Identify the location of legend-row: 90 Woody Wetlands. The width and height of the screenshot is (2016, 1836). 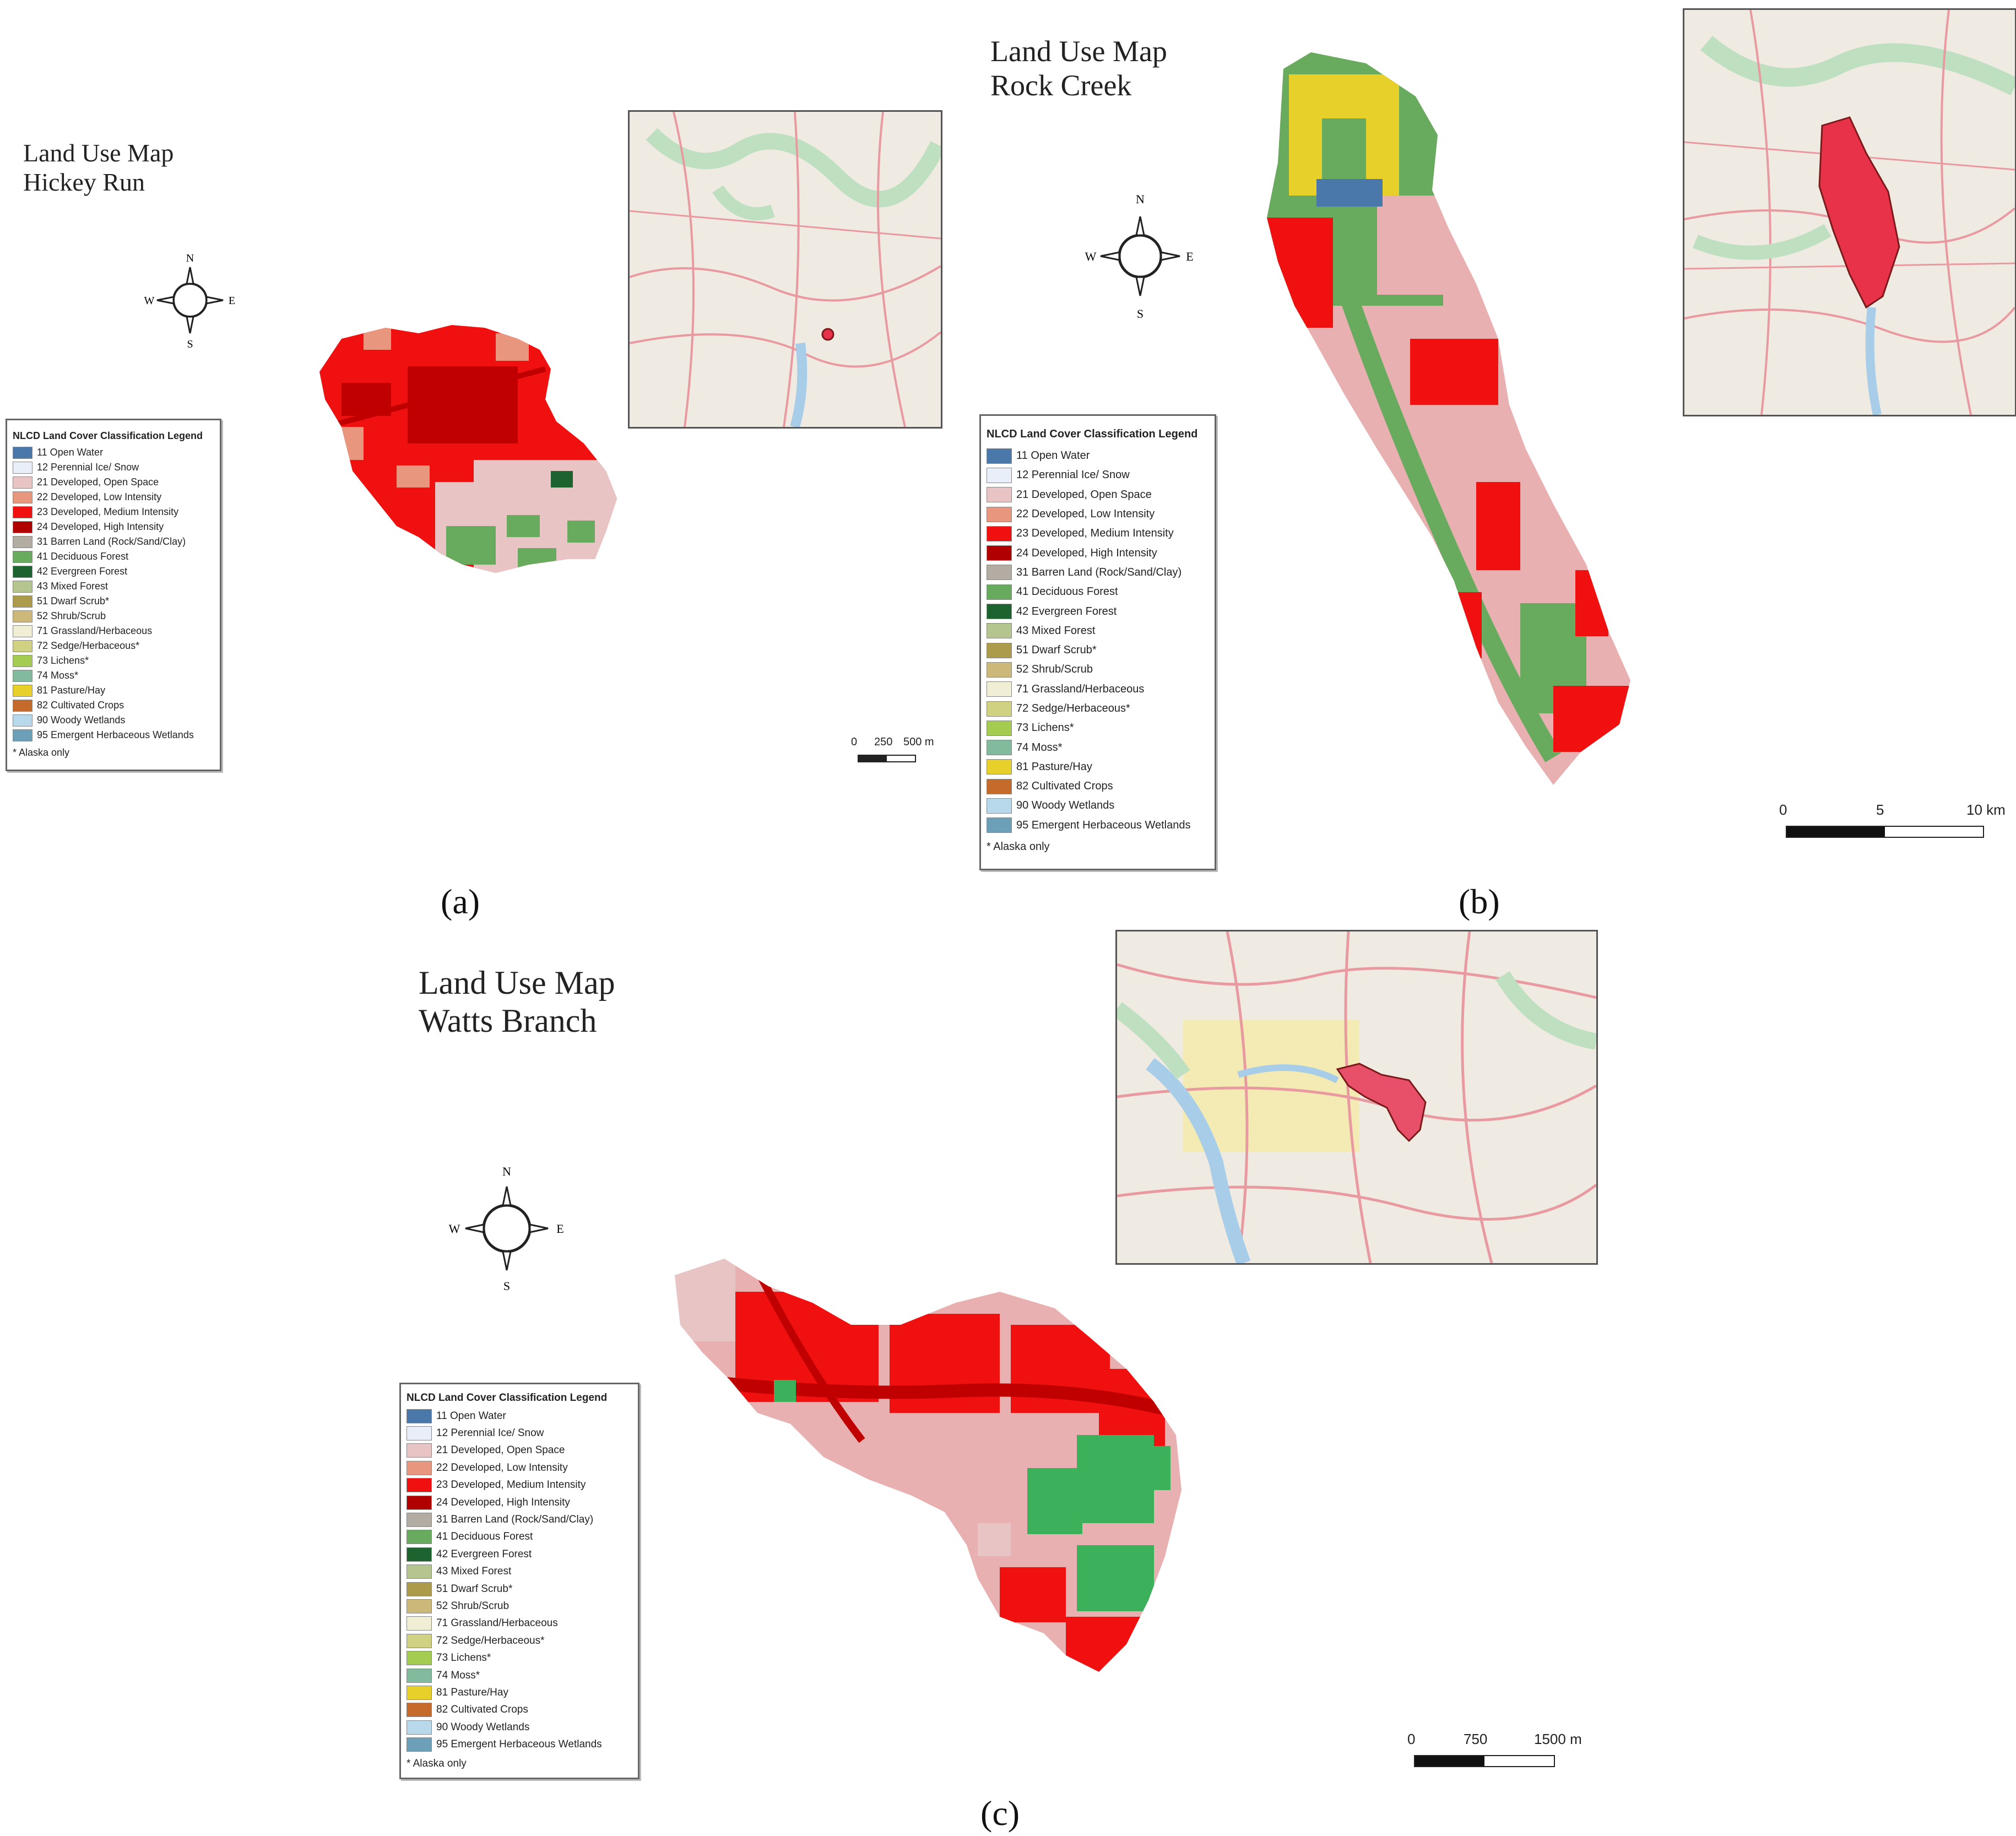
(519, 1727).